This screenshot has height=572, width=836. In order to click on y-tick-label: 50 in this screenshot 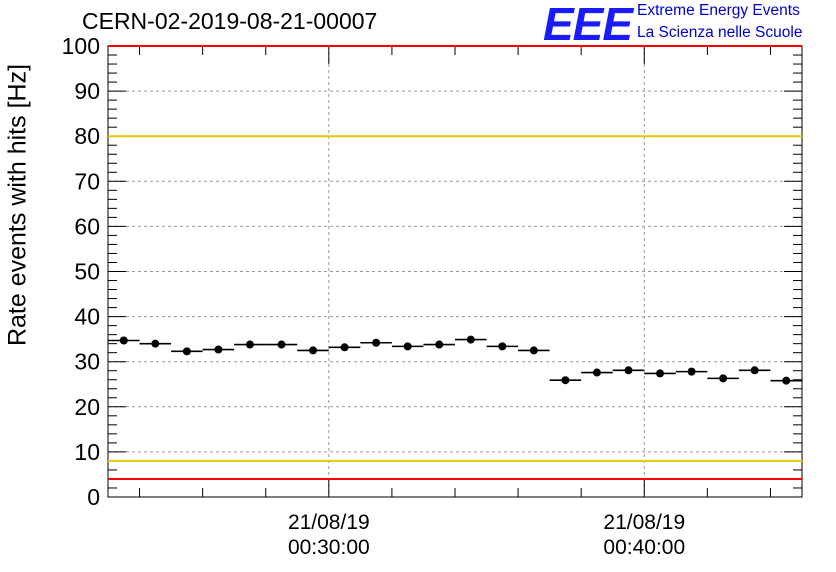, I will do `click(87, 272)`.